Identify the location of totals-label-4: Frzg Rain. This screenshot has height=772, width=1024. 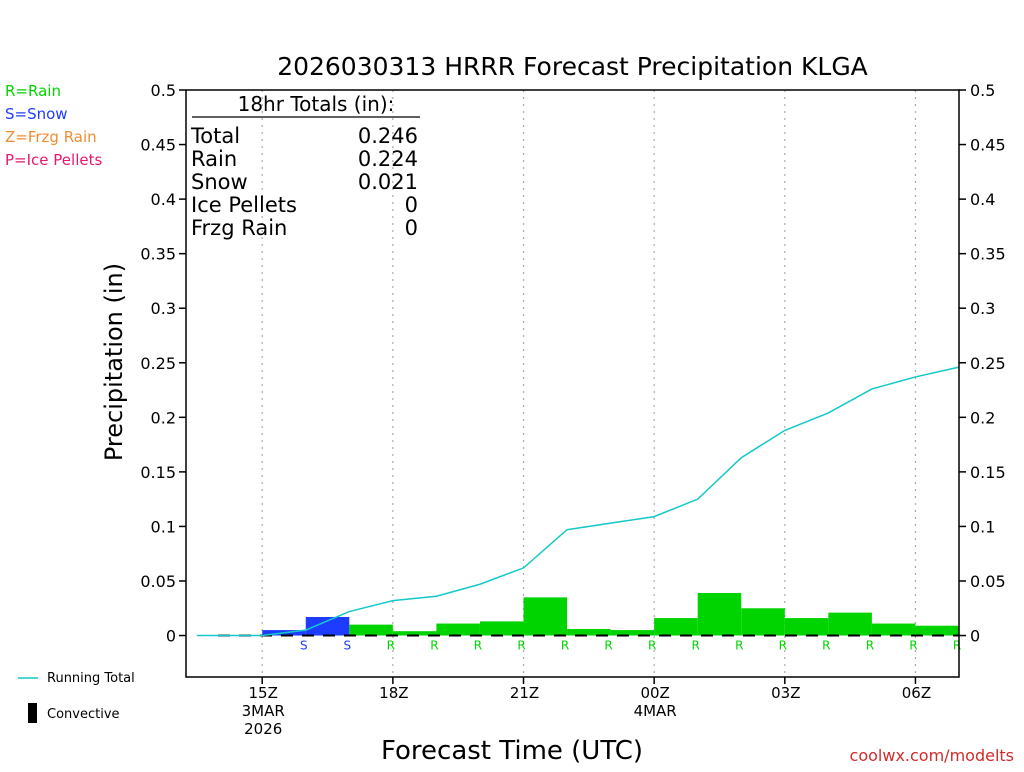
(239, 228).